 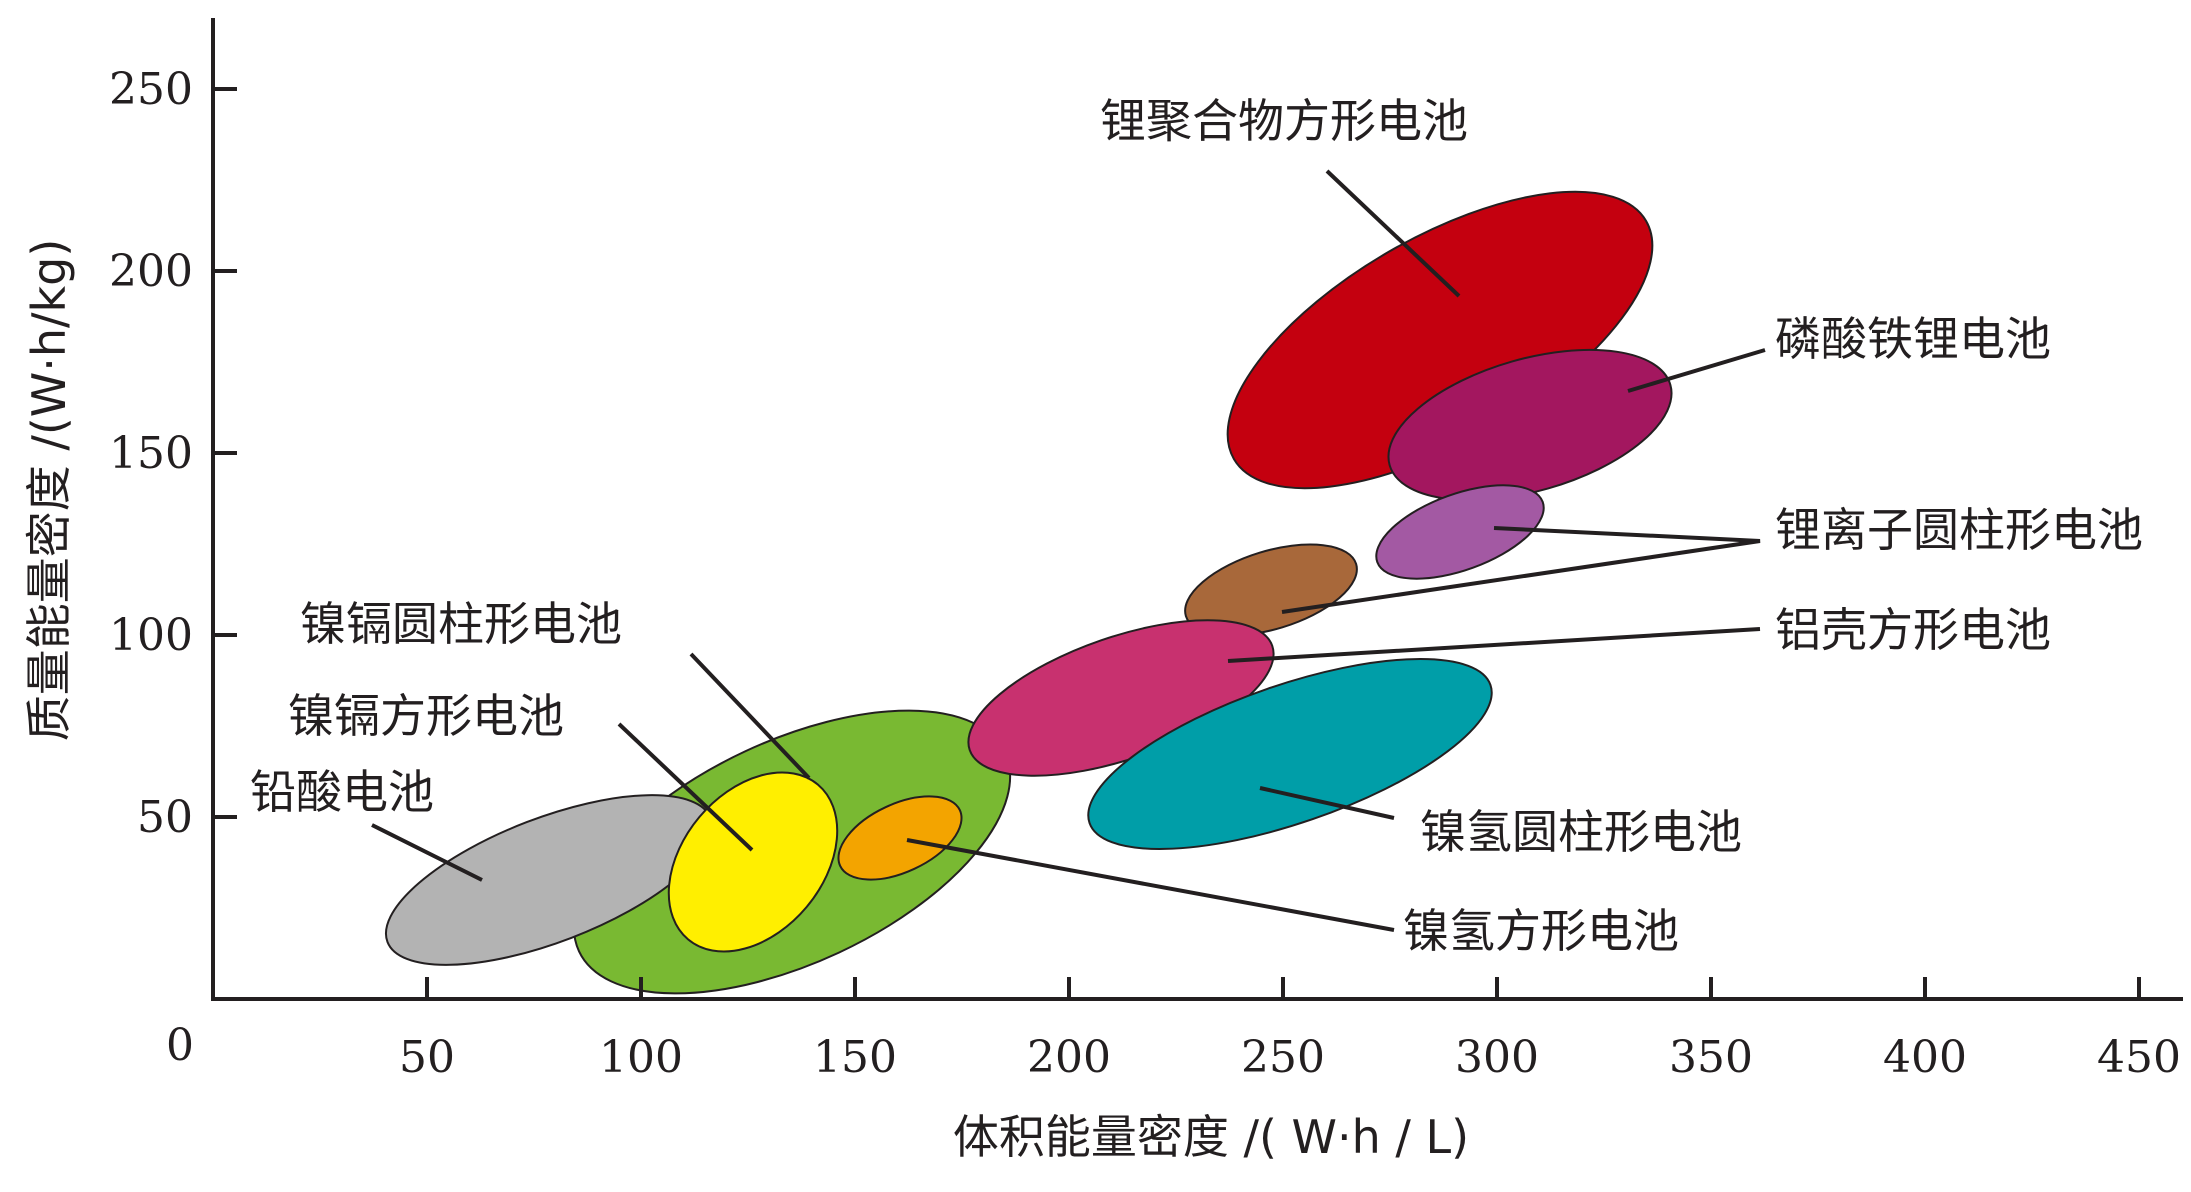 I want to click on x-tick-label: 150, so click(x=855, y=1057).